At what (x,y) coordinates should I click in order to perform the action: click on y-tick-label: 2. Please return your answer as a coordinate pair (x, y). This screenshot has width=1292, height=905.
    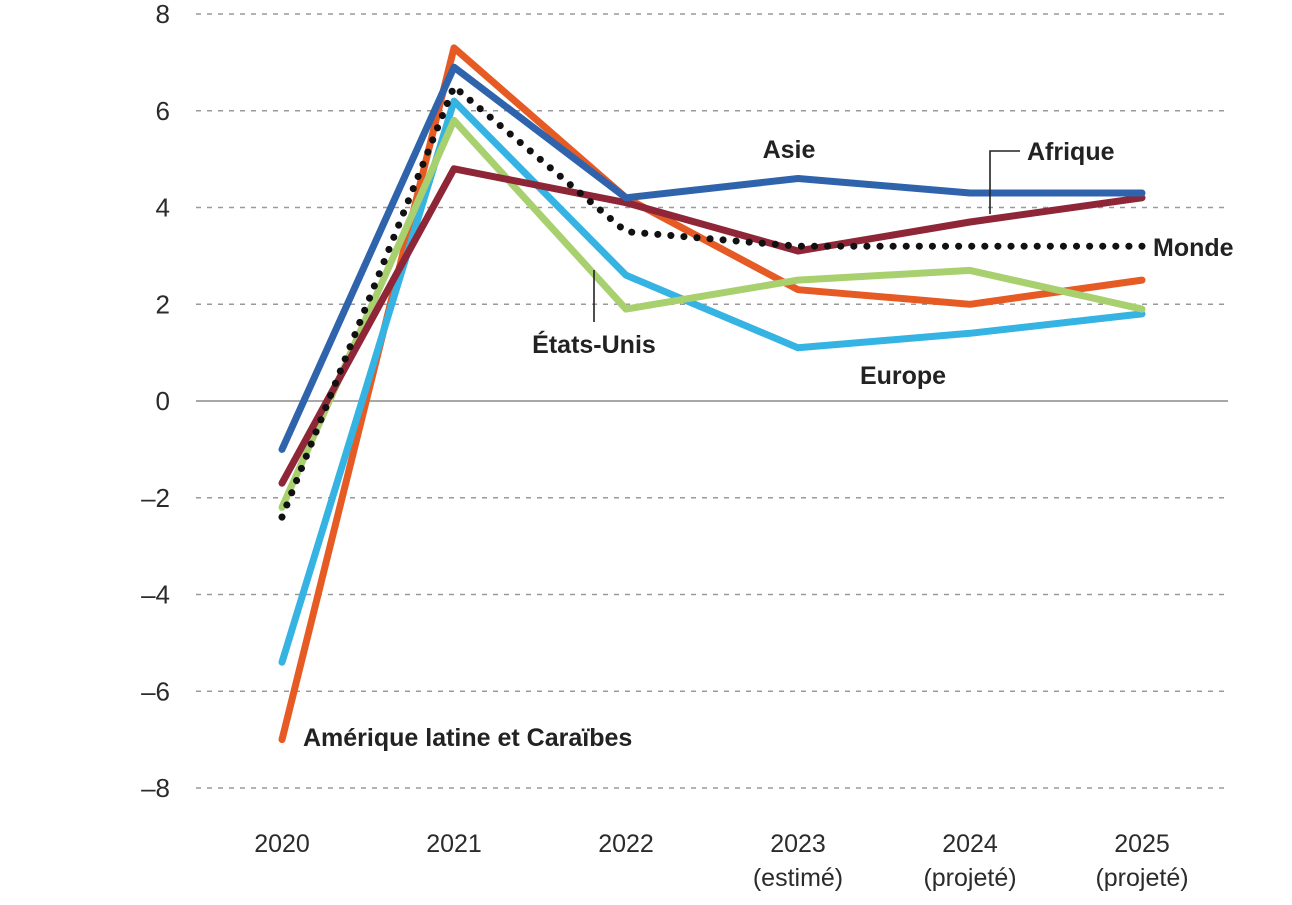
    Looking at the image, I should click on (163, 304).